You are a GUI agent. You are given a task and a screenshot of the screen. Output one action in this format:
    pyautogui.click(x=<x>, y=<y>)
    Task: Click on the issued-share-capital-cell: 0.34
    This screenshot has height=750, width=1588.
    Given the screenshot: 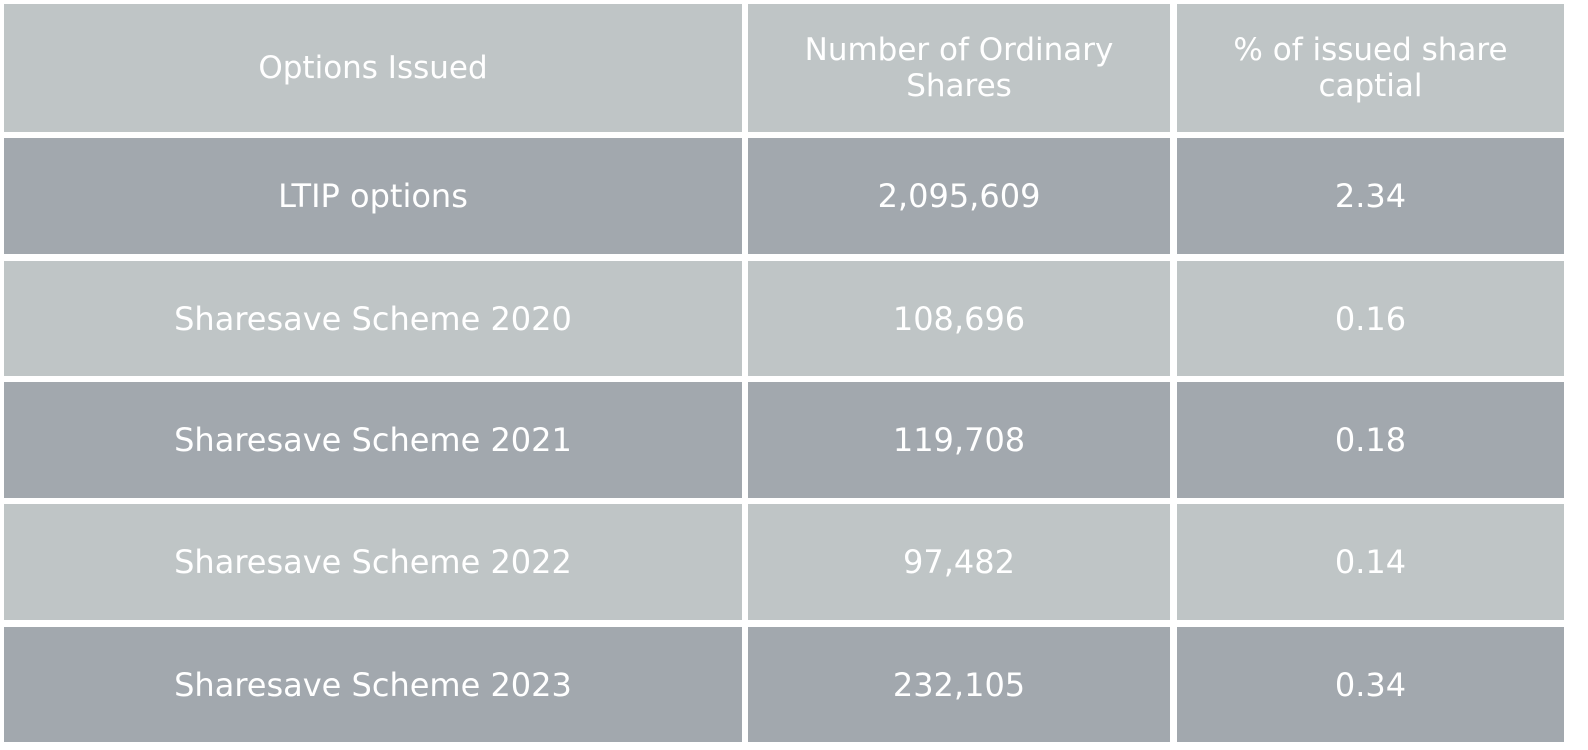 What is the action you would take?
    pyautogui.click(x=1370, y=684)
    